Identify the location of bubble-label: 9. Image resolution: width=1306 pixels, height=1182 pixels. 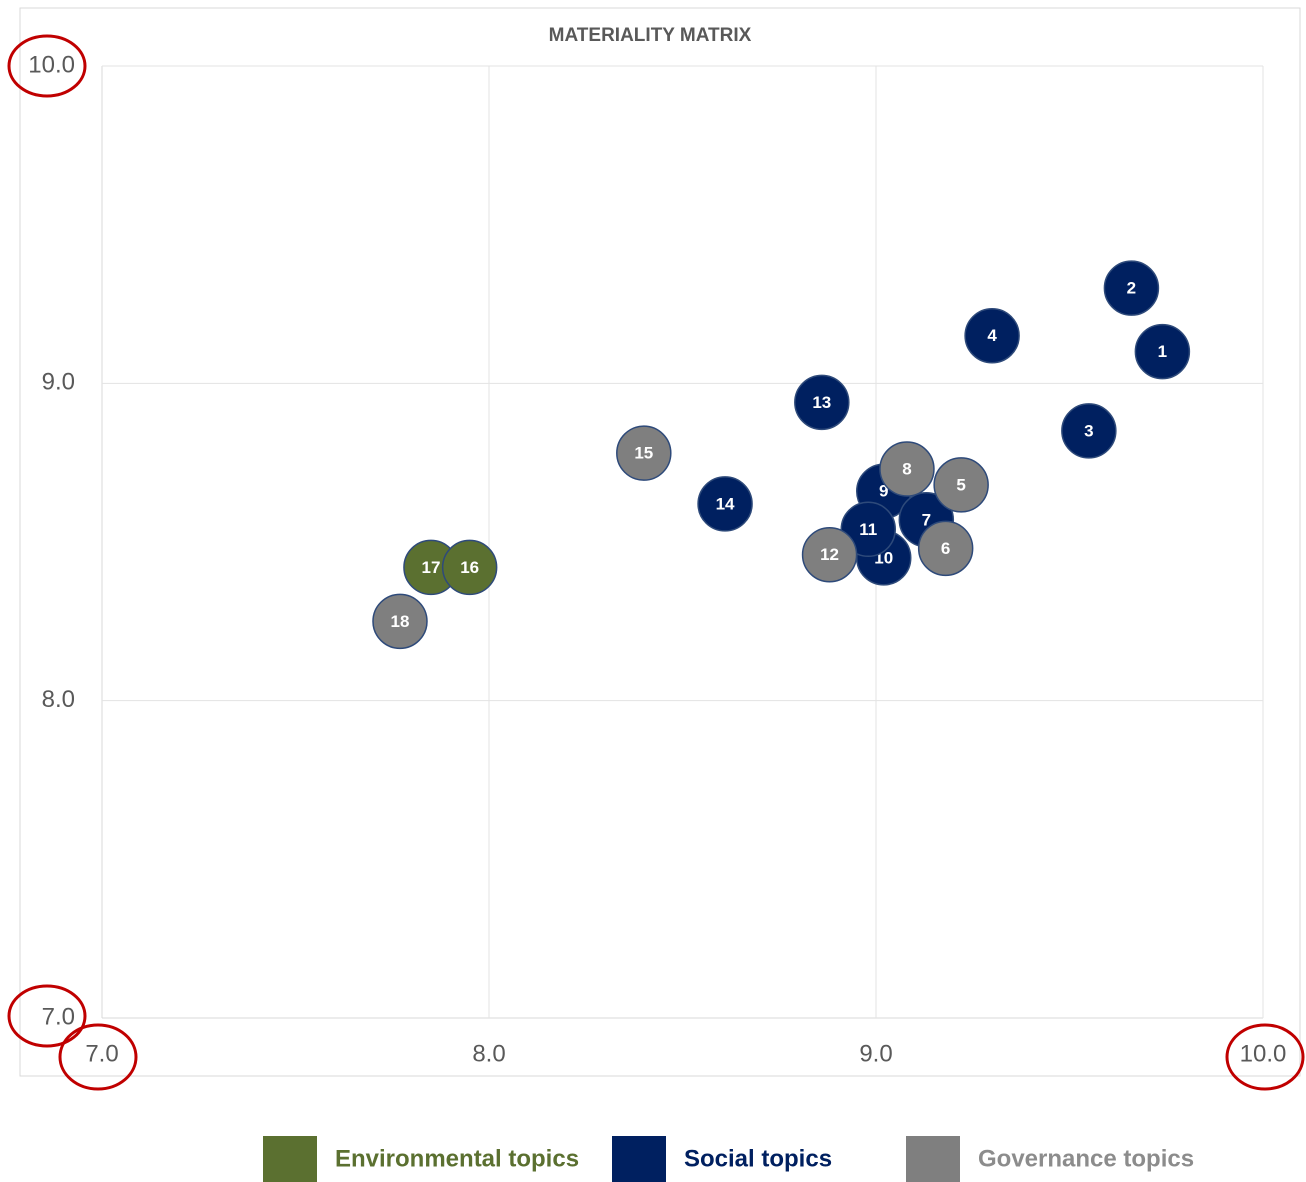
(883, 491).